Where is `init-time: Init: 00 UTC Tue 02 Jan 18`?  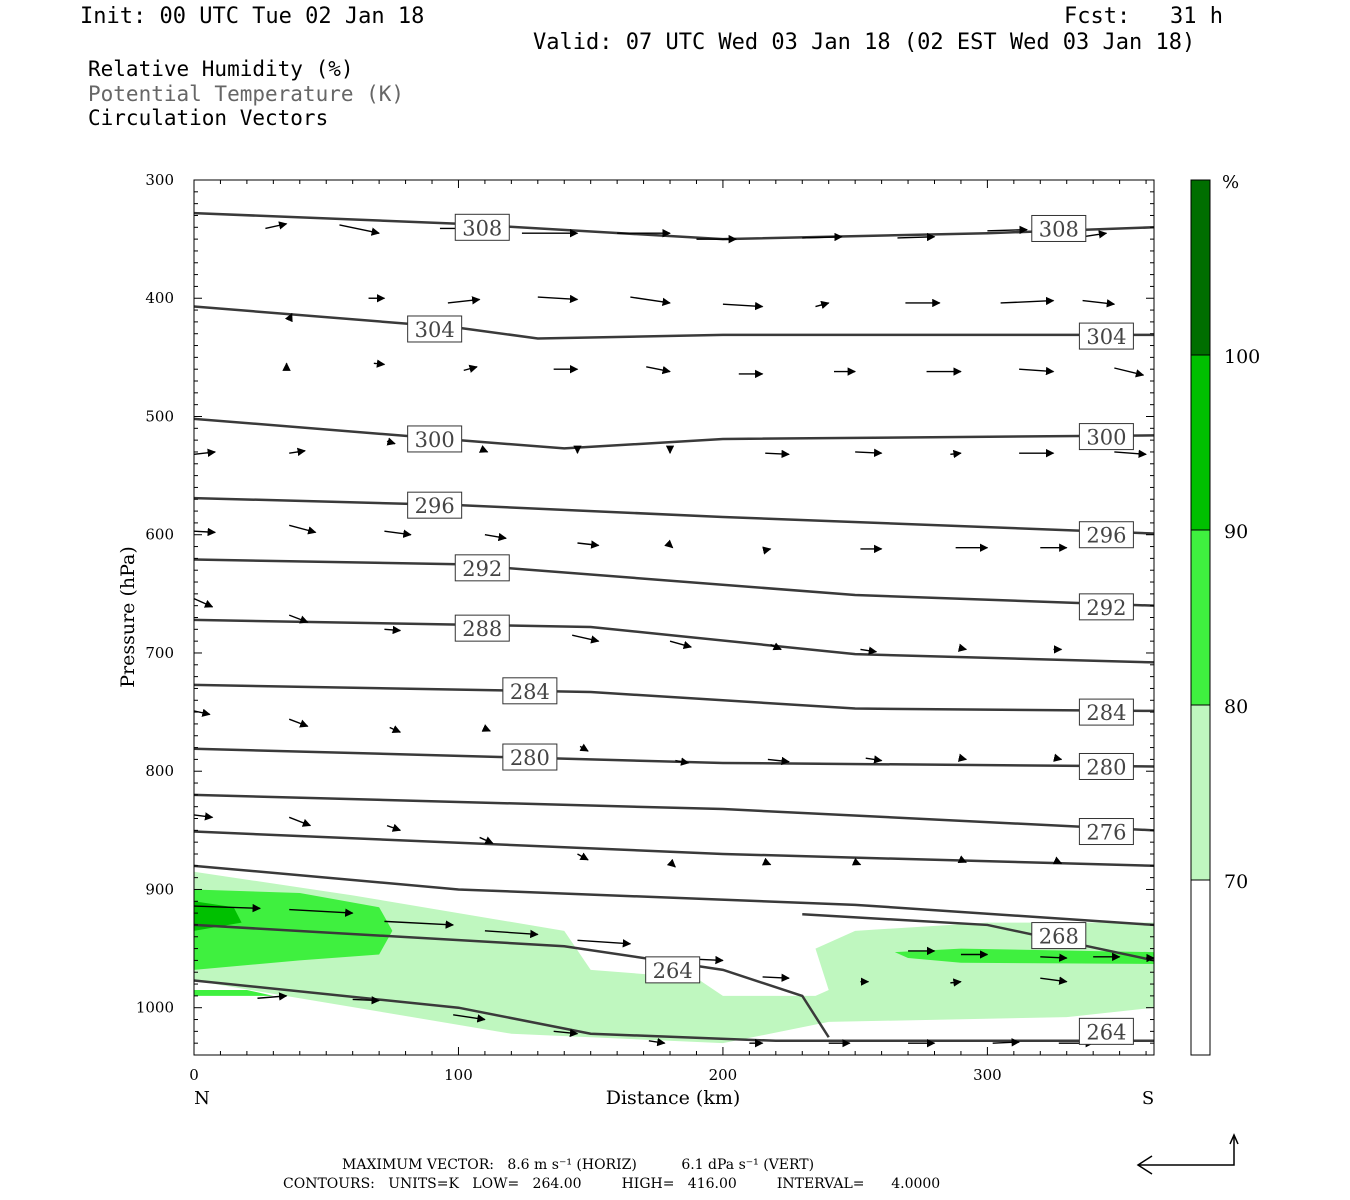 init-time: Init: 00 UTC Tue 02 Jan 18 is located at coordinates (252, 16).